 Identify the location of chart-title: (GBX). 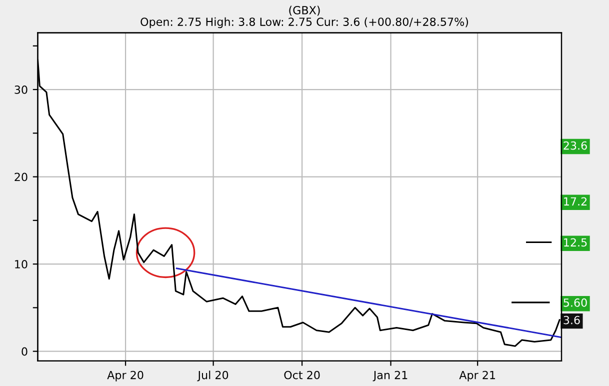
(304, 11).